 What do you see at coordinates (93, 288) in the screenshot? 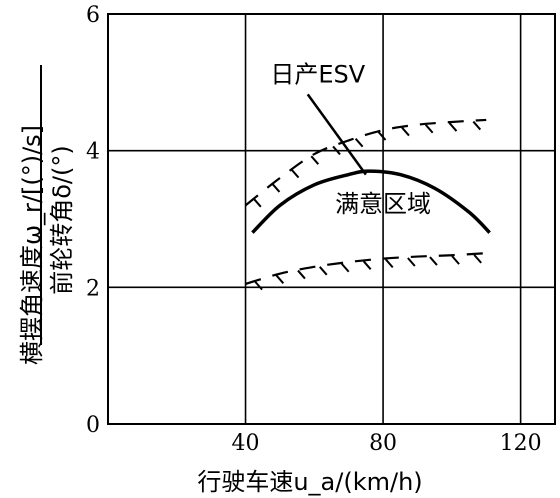
I see `y-tick-label: 2` at bounding box center [93, 288].